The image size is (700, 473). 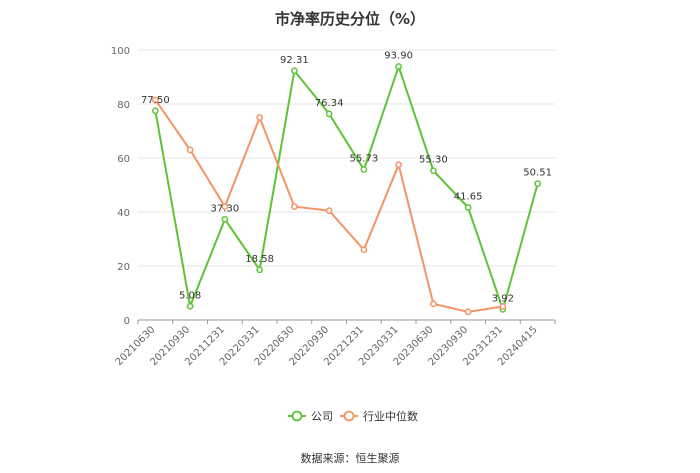 I want to click on data-label: 3.92, so click(x=503, y=298).